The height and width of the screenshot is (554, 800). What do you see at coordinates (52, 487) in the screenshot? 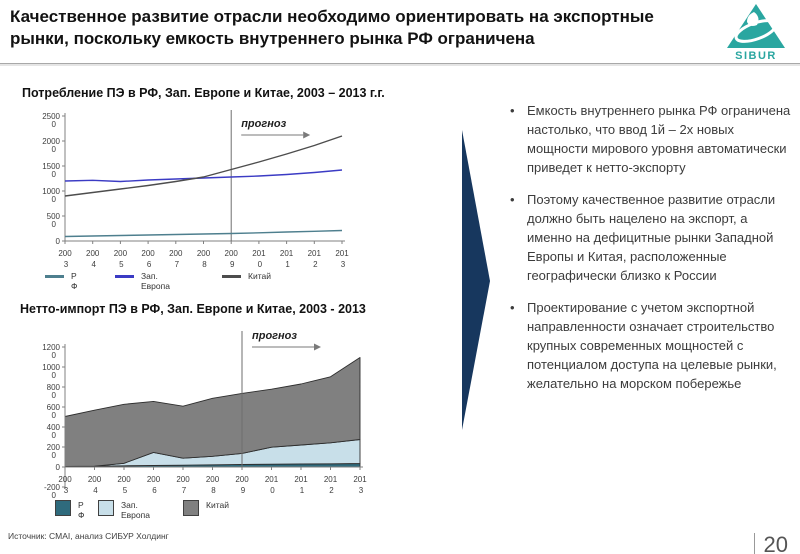
I see `svg-text: -200` at bounding box center [52, 487].